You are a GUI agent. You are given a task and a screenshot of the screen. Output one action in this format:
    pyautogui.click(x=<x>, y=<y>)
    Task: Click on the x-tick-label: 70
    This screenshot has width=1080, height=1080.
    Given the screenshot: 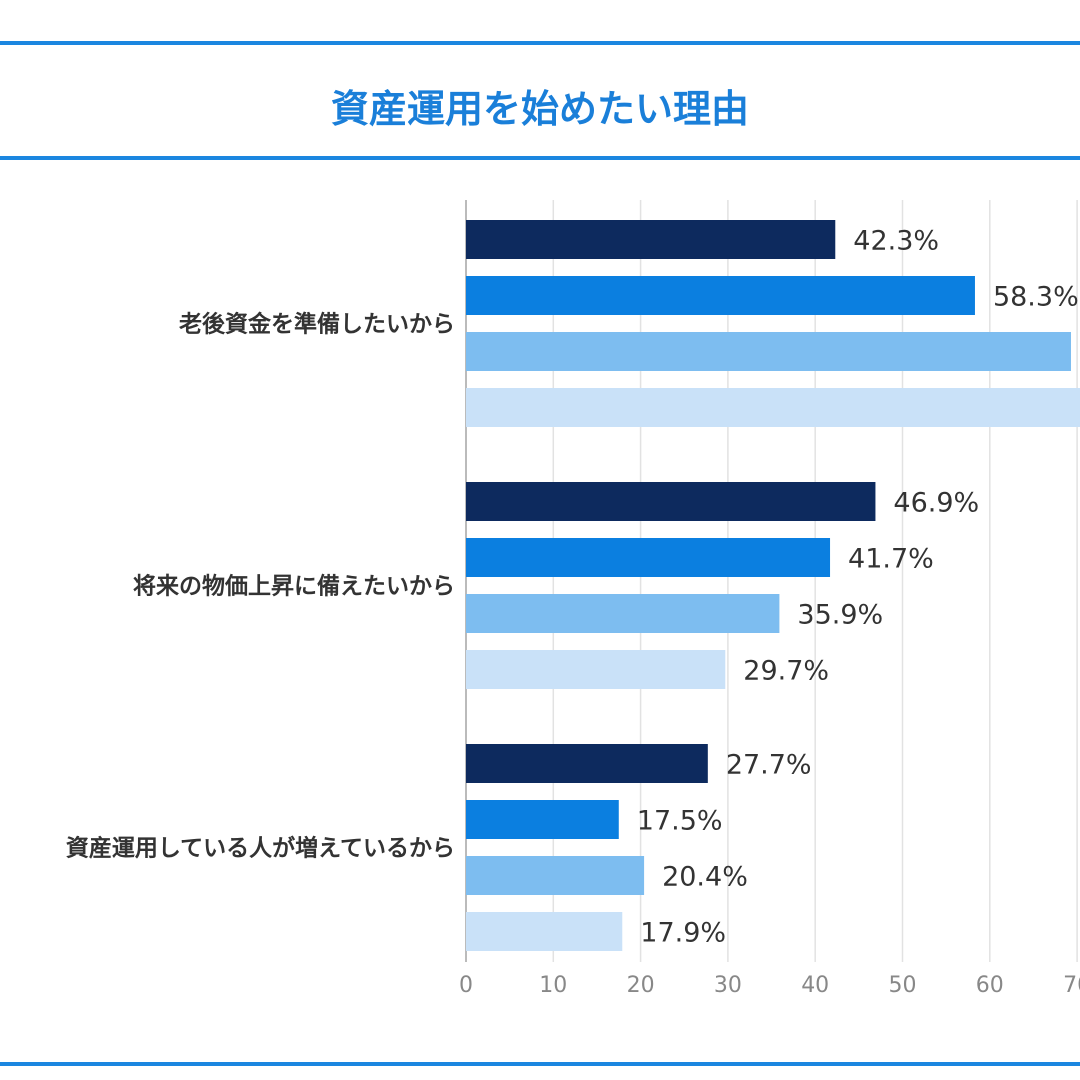 What is the action you would take?
    pyautogui.click(x=1071, y=985)
    